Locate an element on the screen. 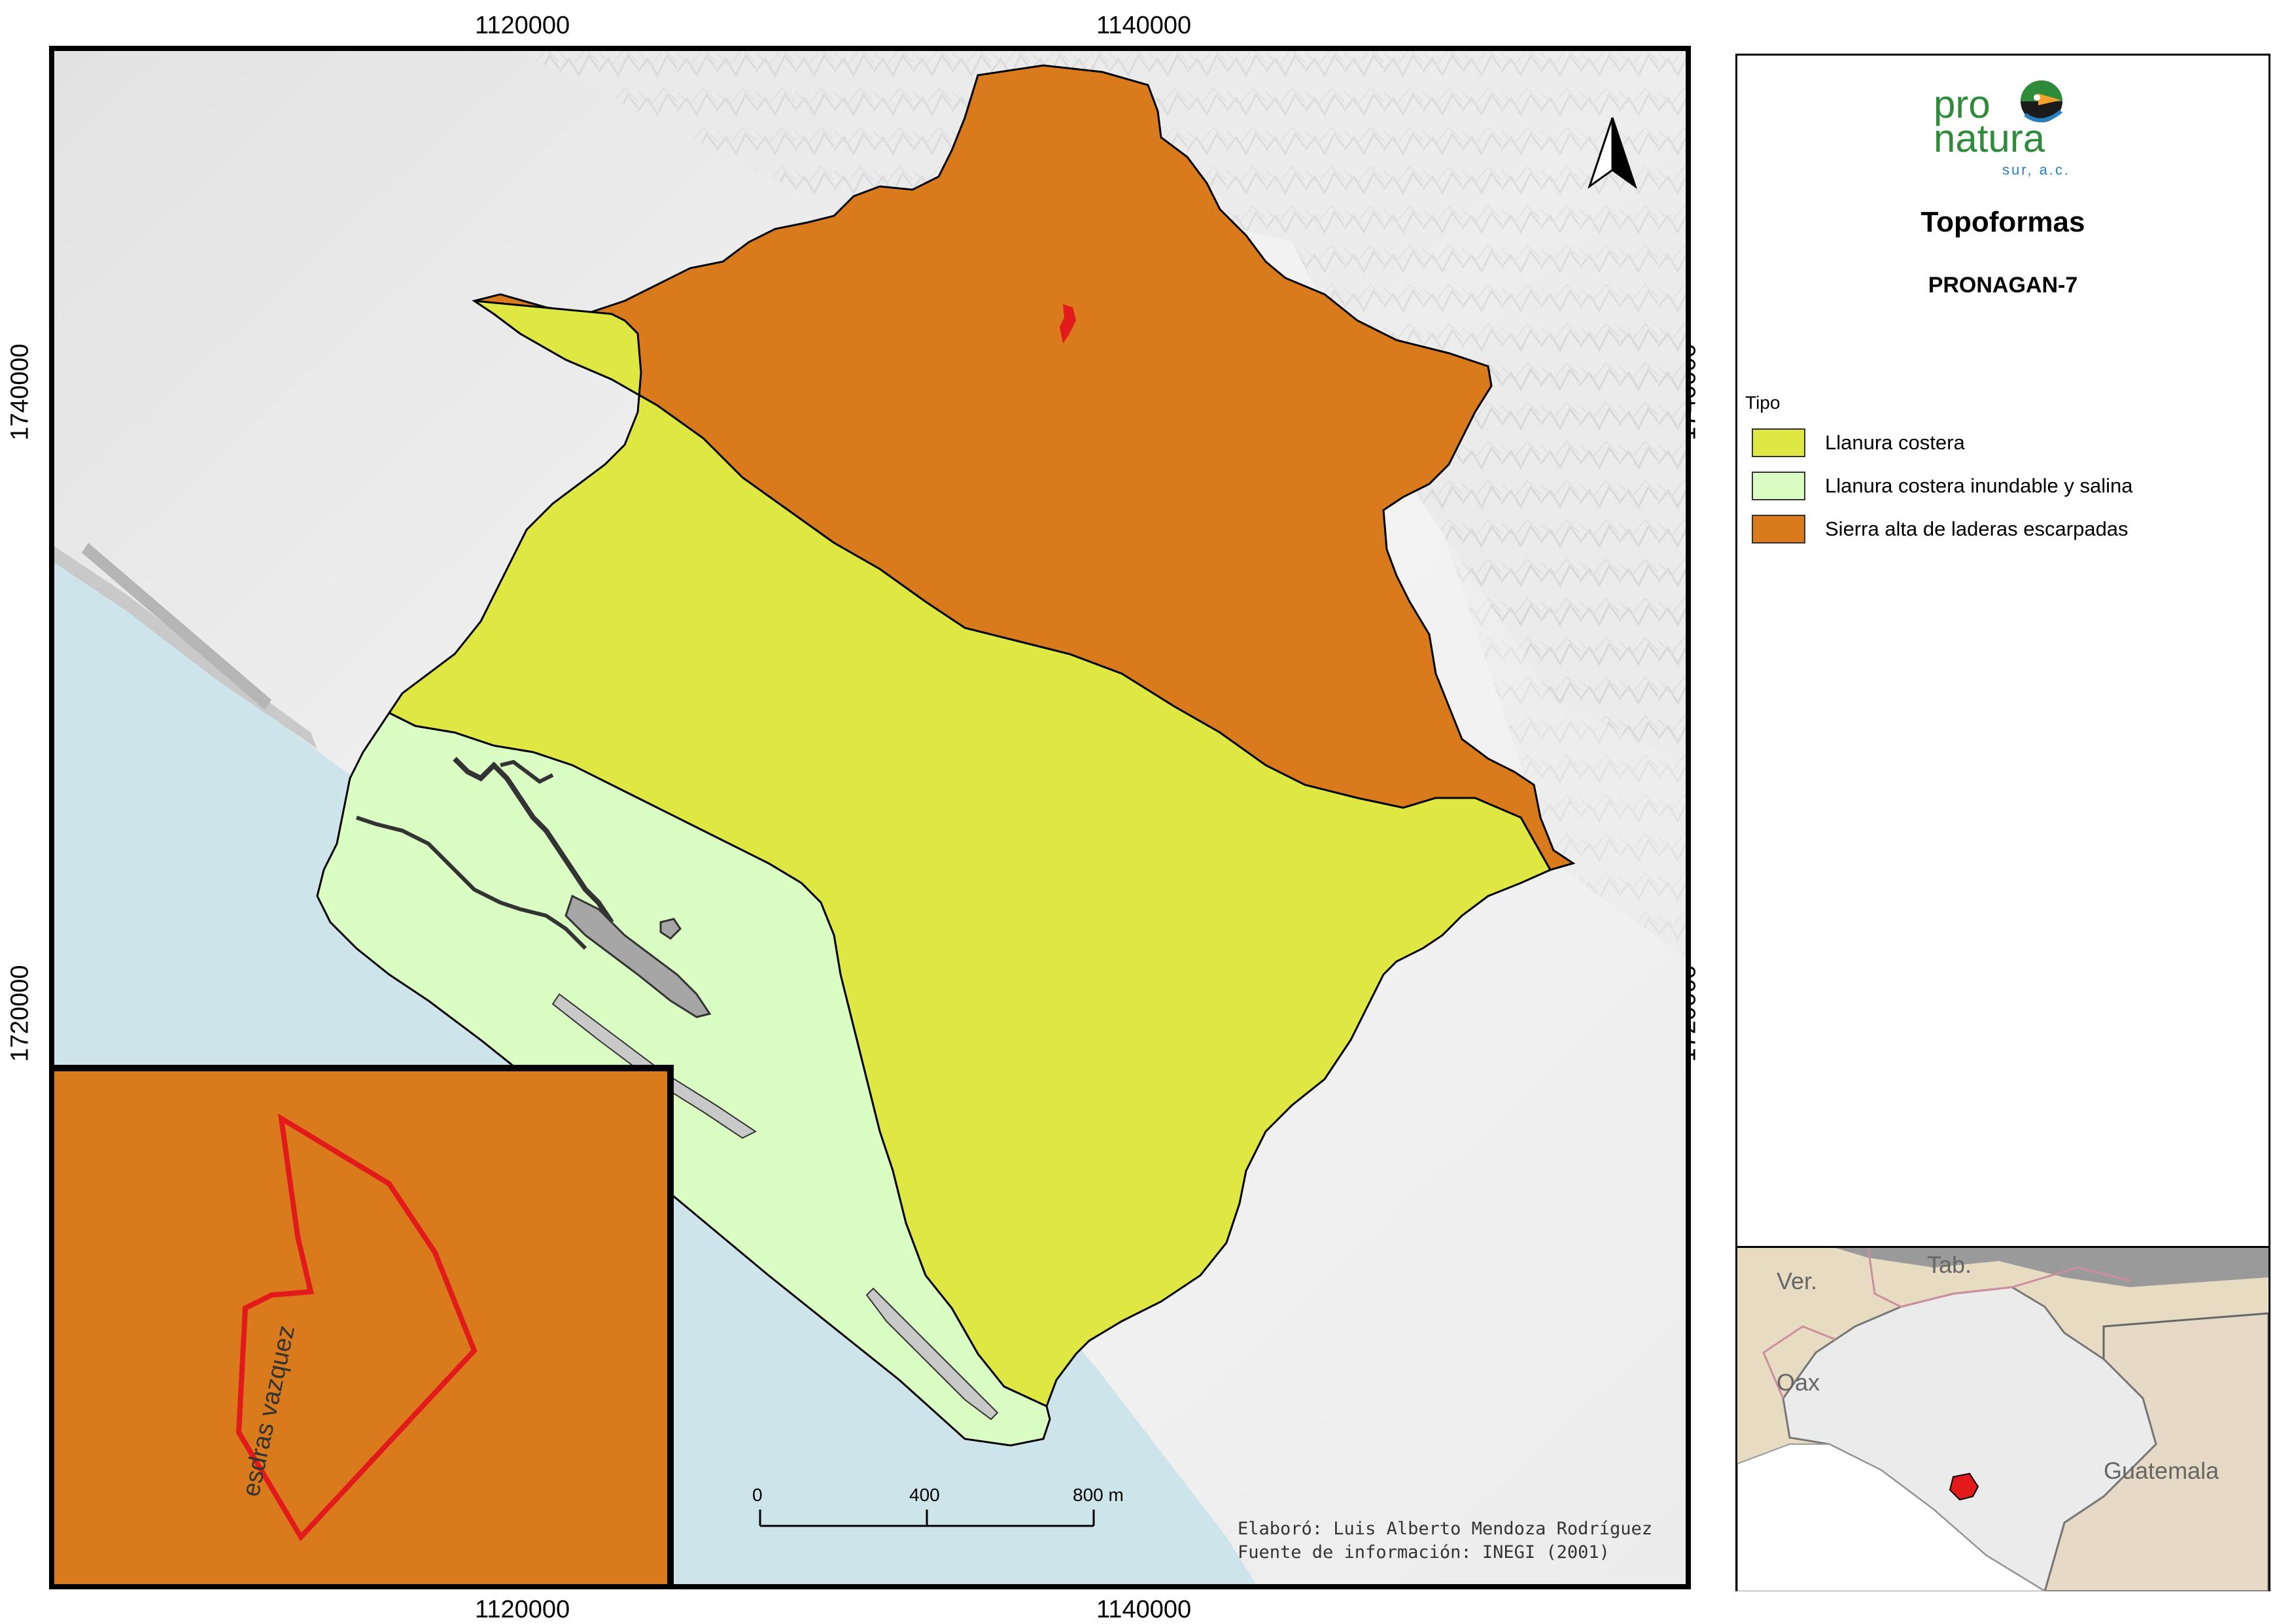 This screenshot has height=1624, width=2294. logo-text-sur: sur, a.c. is located at coordinates (2036, 170).